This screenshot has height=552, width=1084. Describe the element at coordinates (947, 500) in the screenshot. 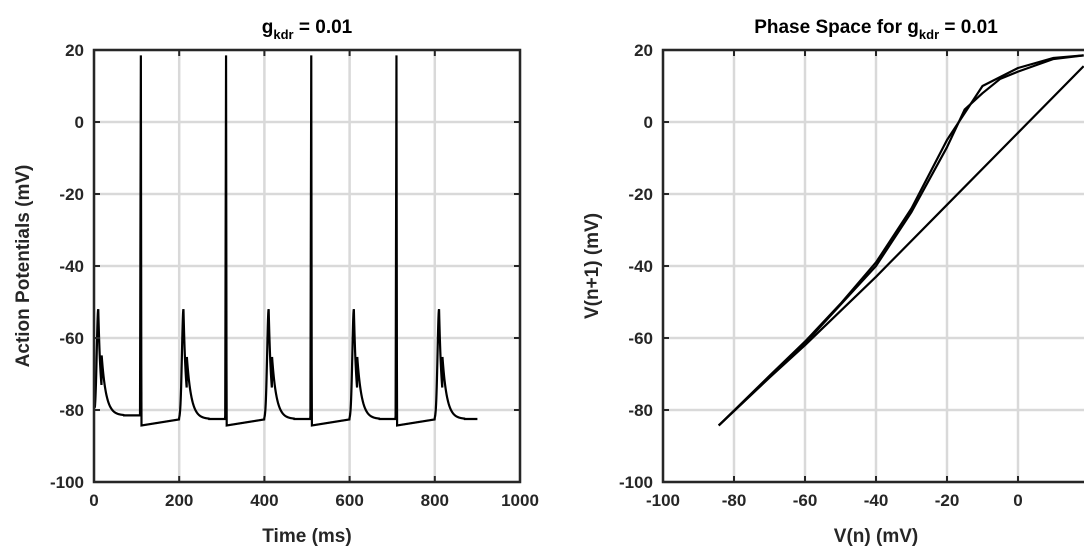

I see `x-tick-label: -20` at that location.